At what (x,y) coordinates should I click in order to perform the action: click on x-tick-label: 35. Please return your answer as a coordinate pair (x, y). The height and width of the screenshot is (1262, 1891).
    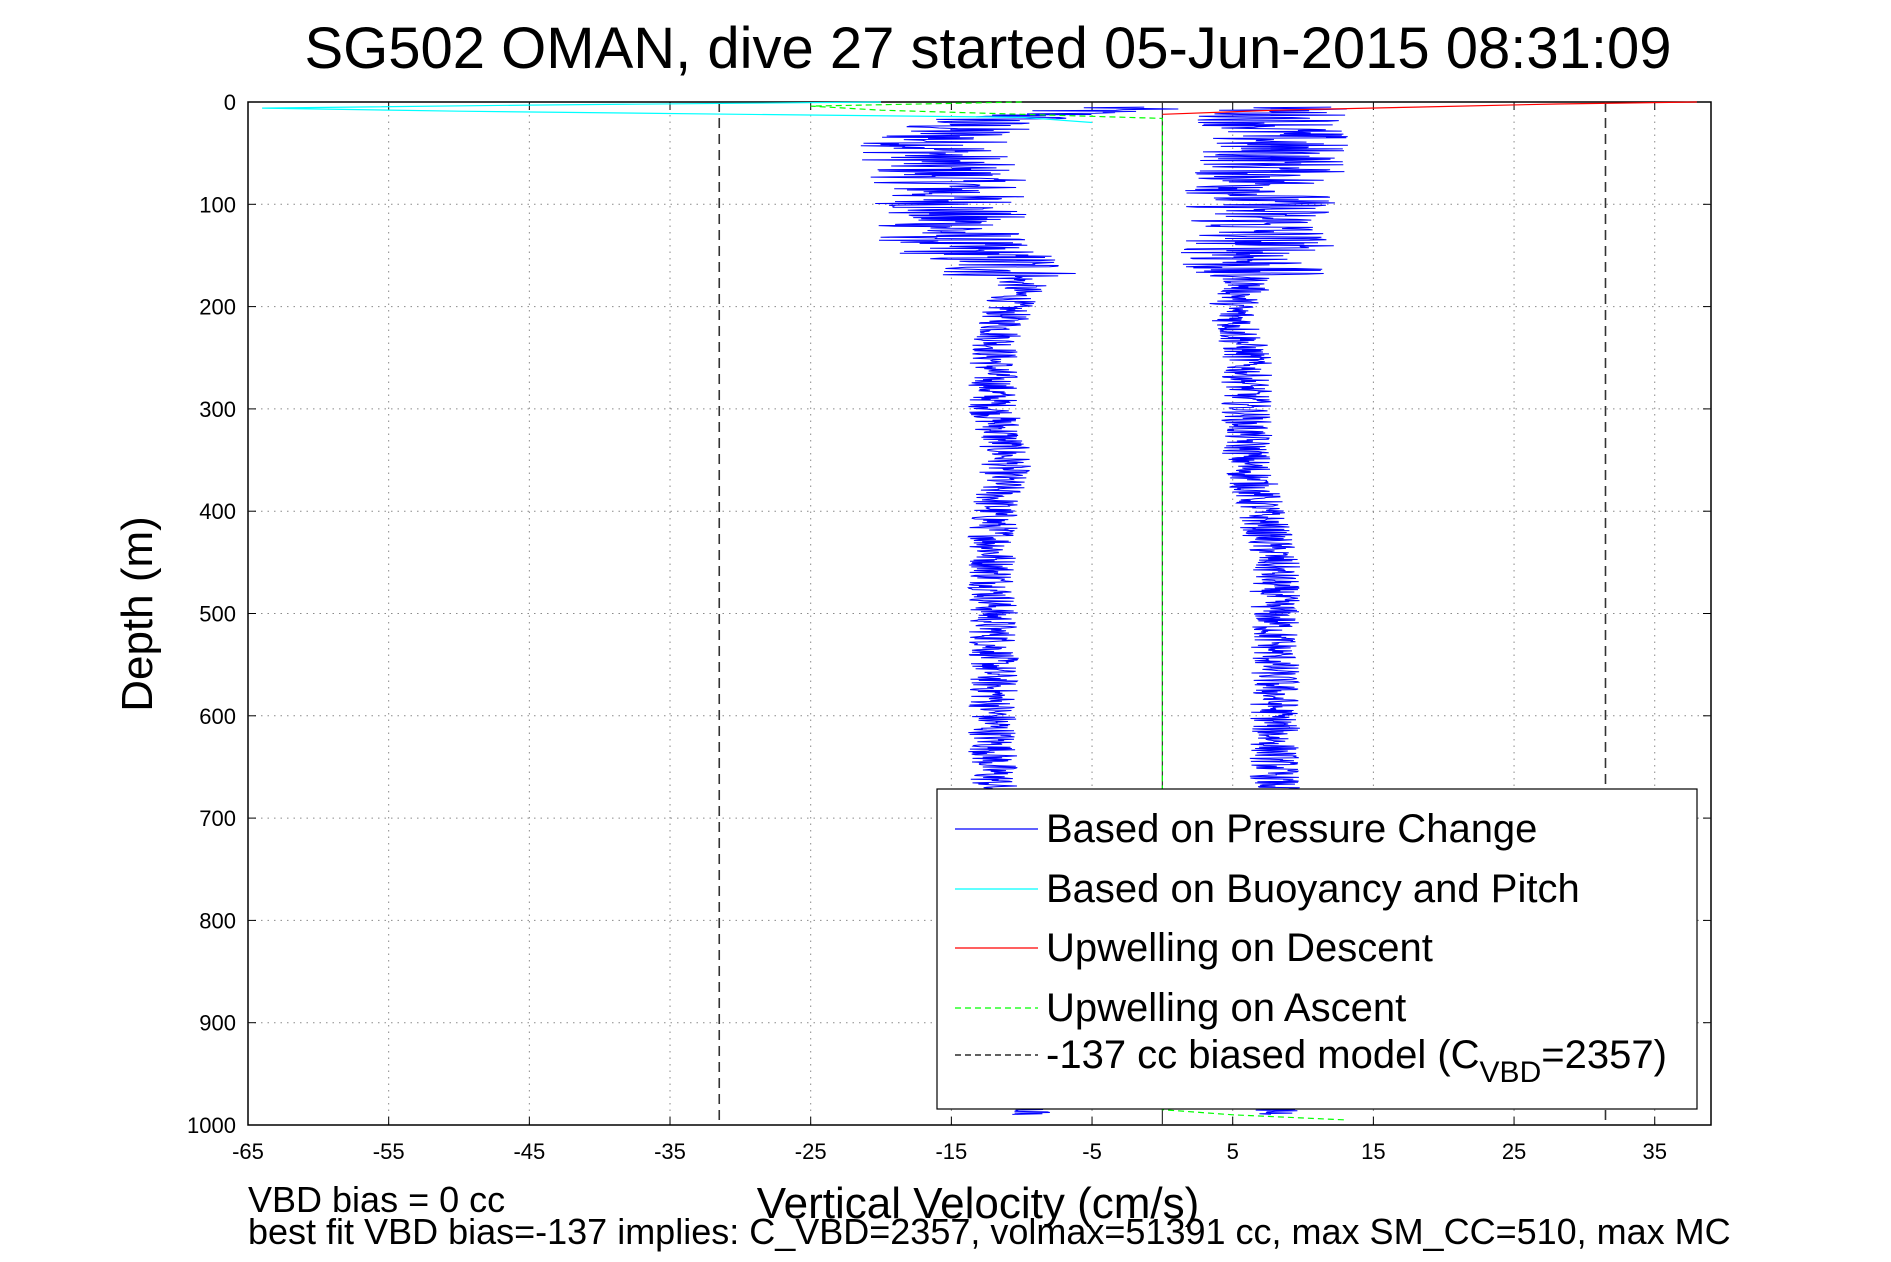
    Looking at the image, I should click on (1654, 1151).